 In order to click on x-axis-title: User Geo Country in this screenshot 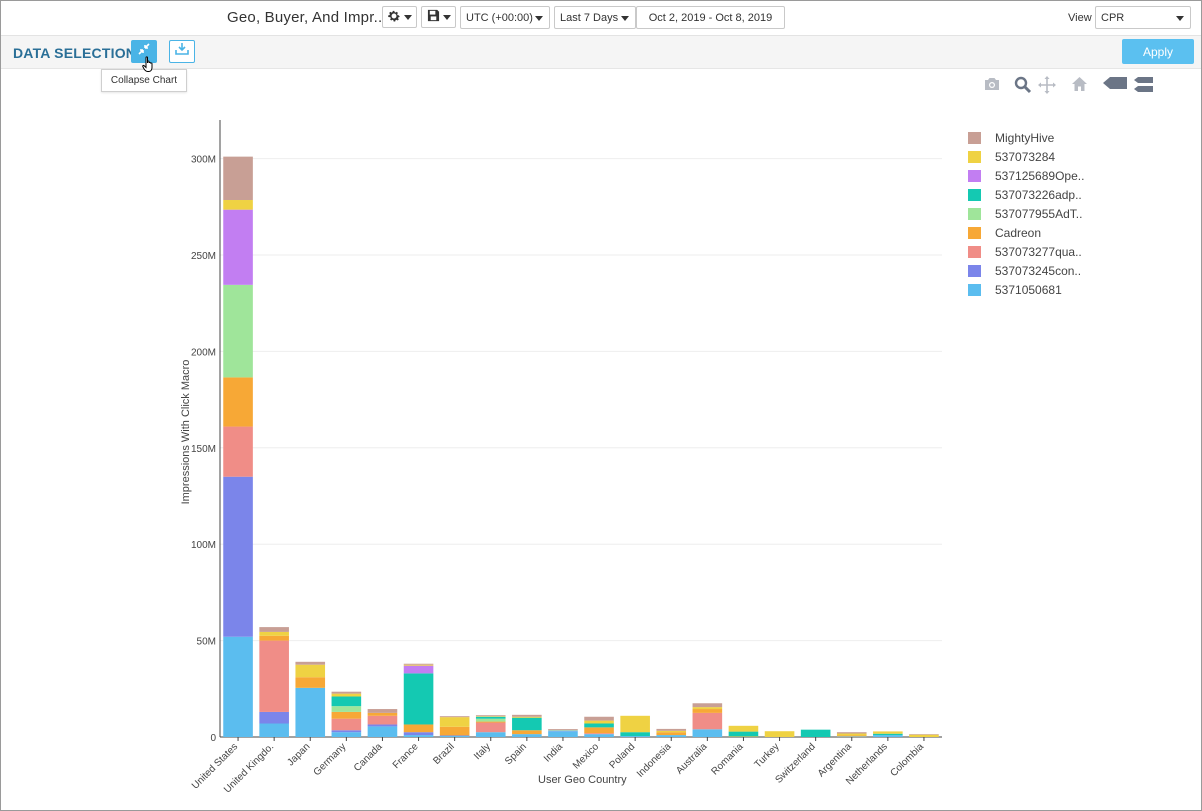, I will do `click(582, 780)`.